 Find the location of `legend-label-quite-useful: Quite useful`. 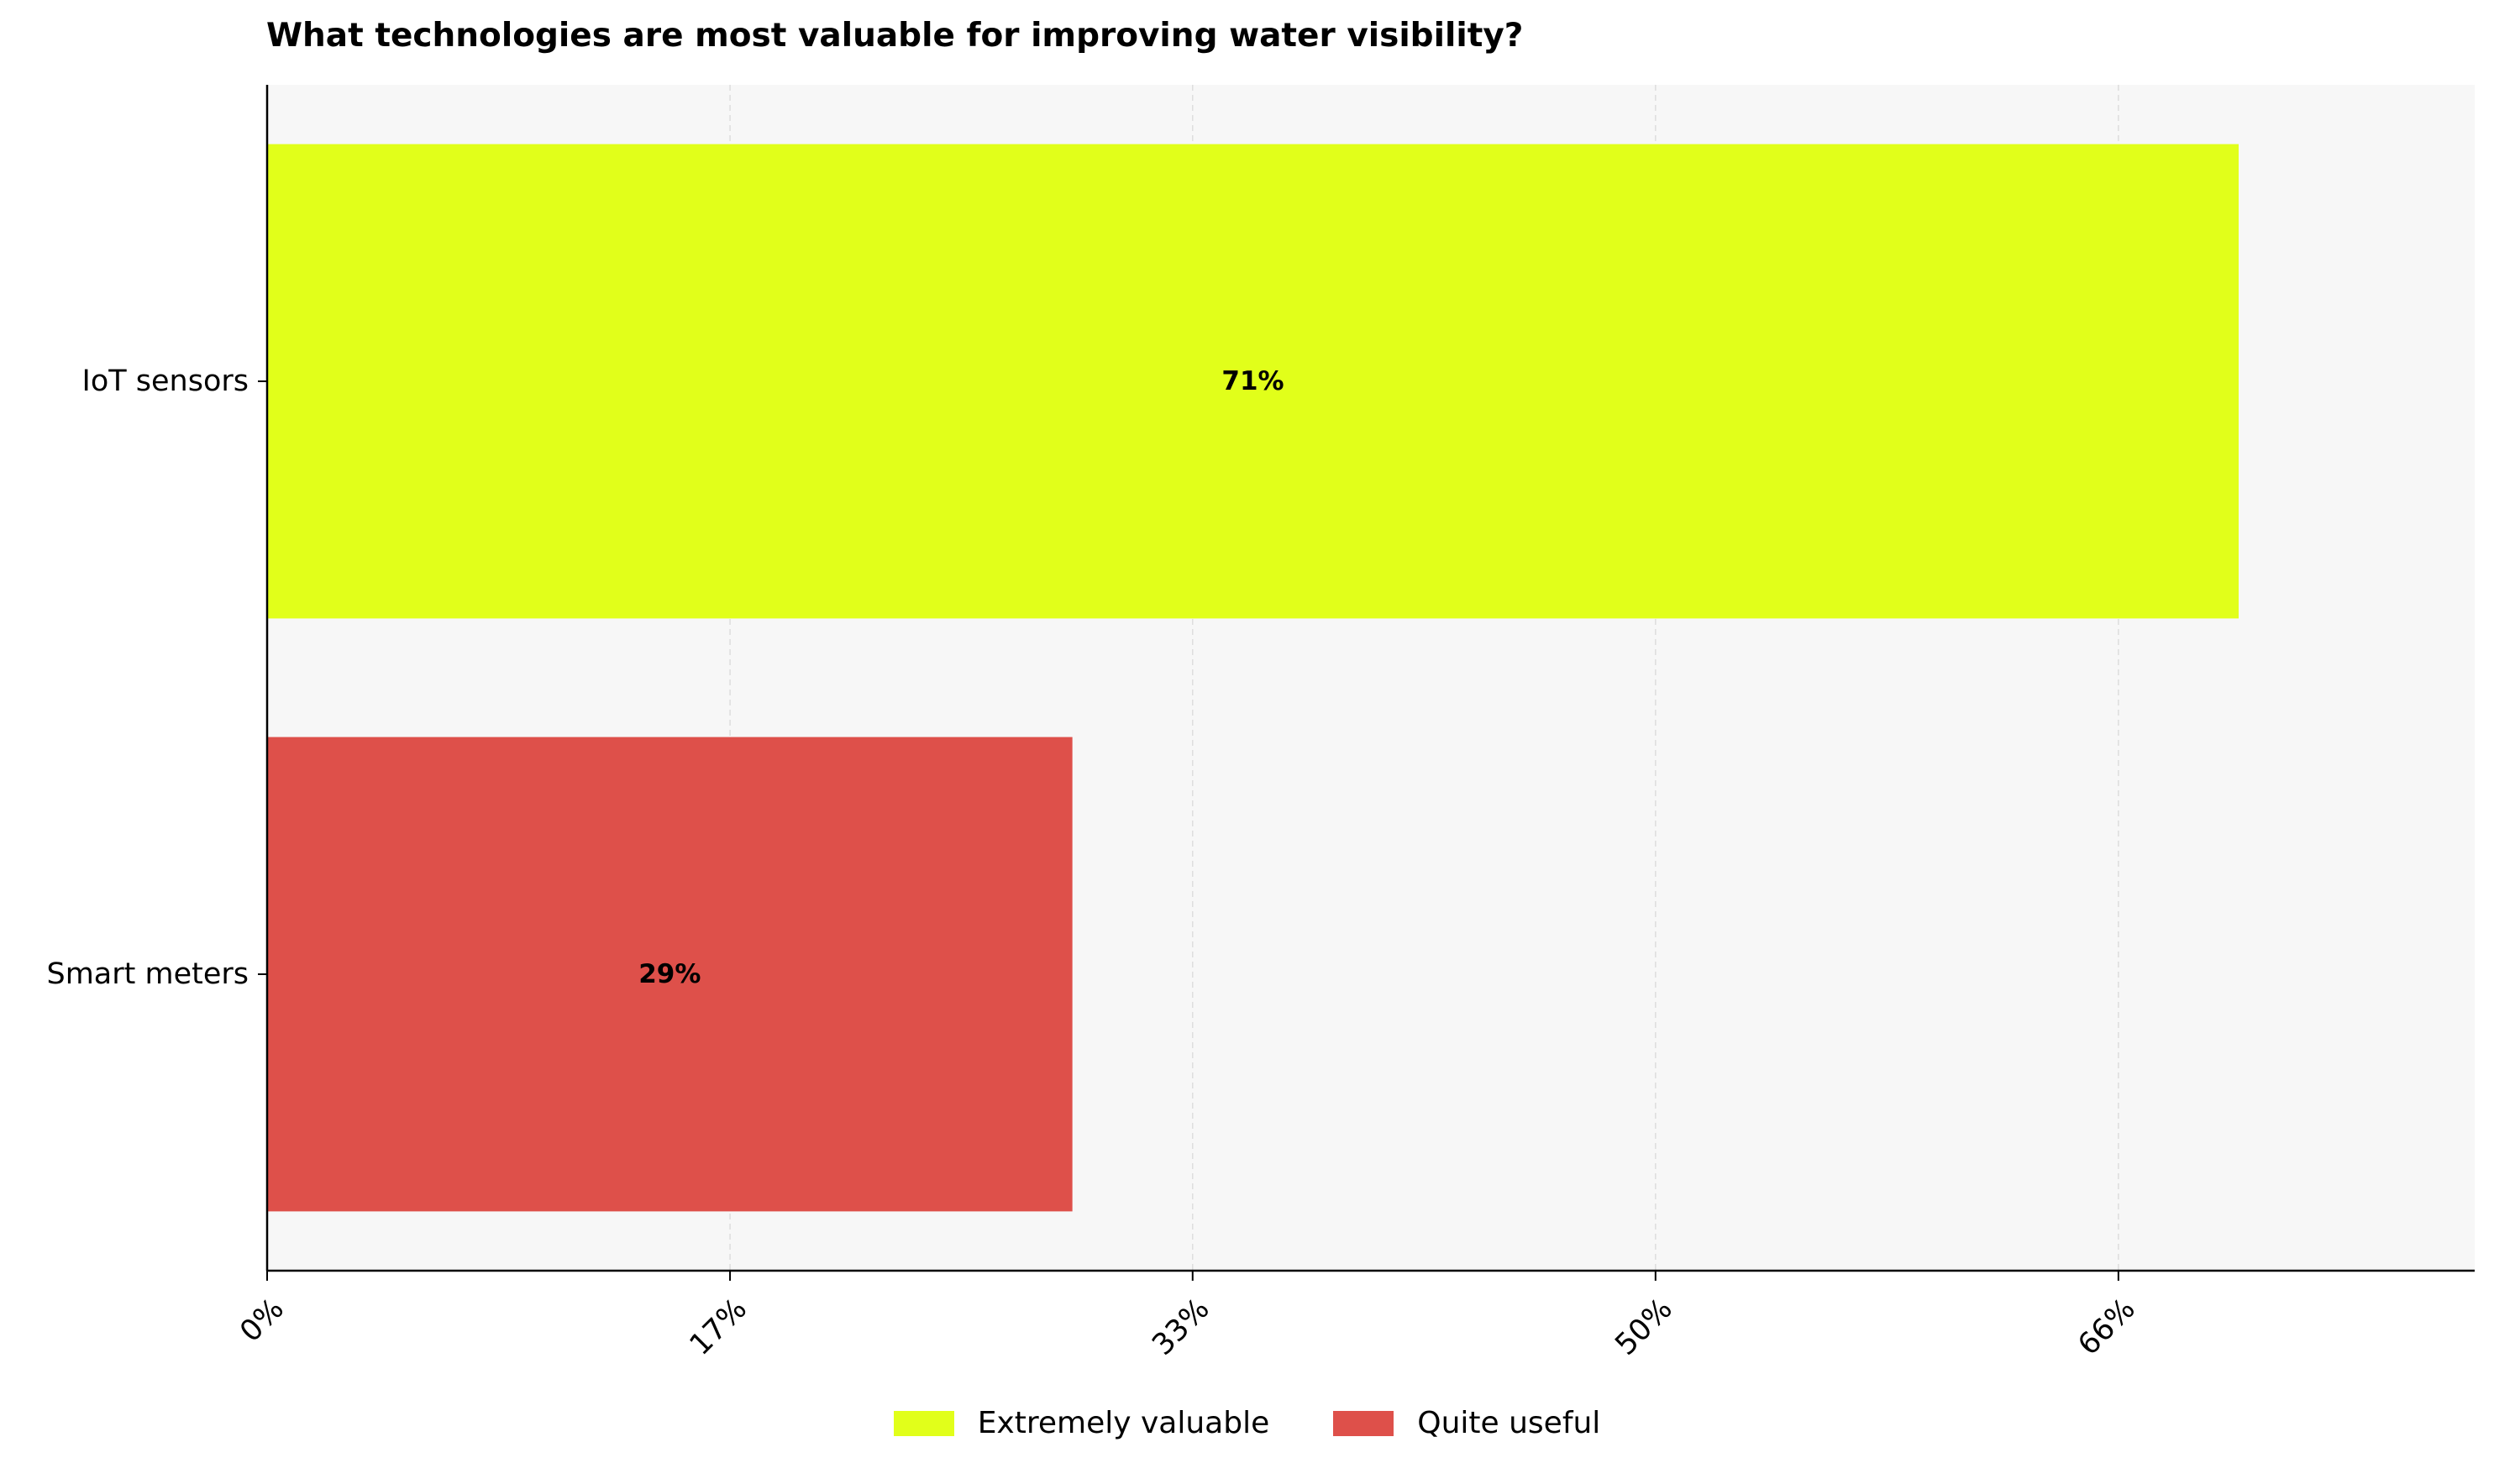

legend-label-quite-useful: Quite useful is located at coordinates (1509, 1423).